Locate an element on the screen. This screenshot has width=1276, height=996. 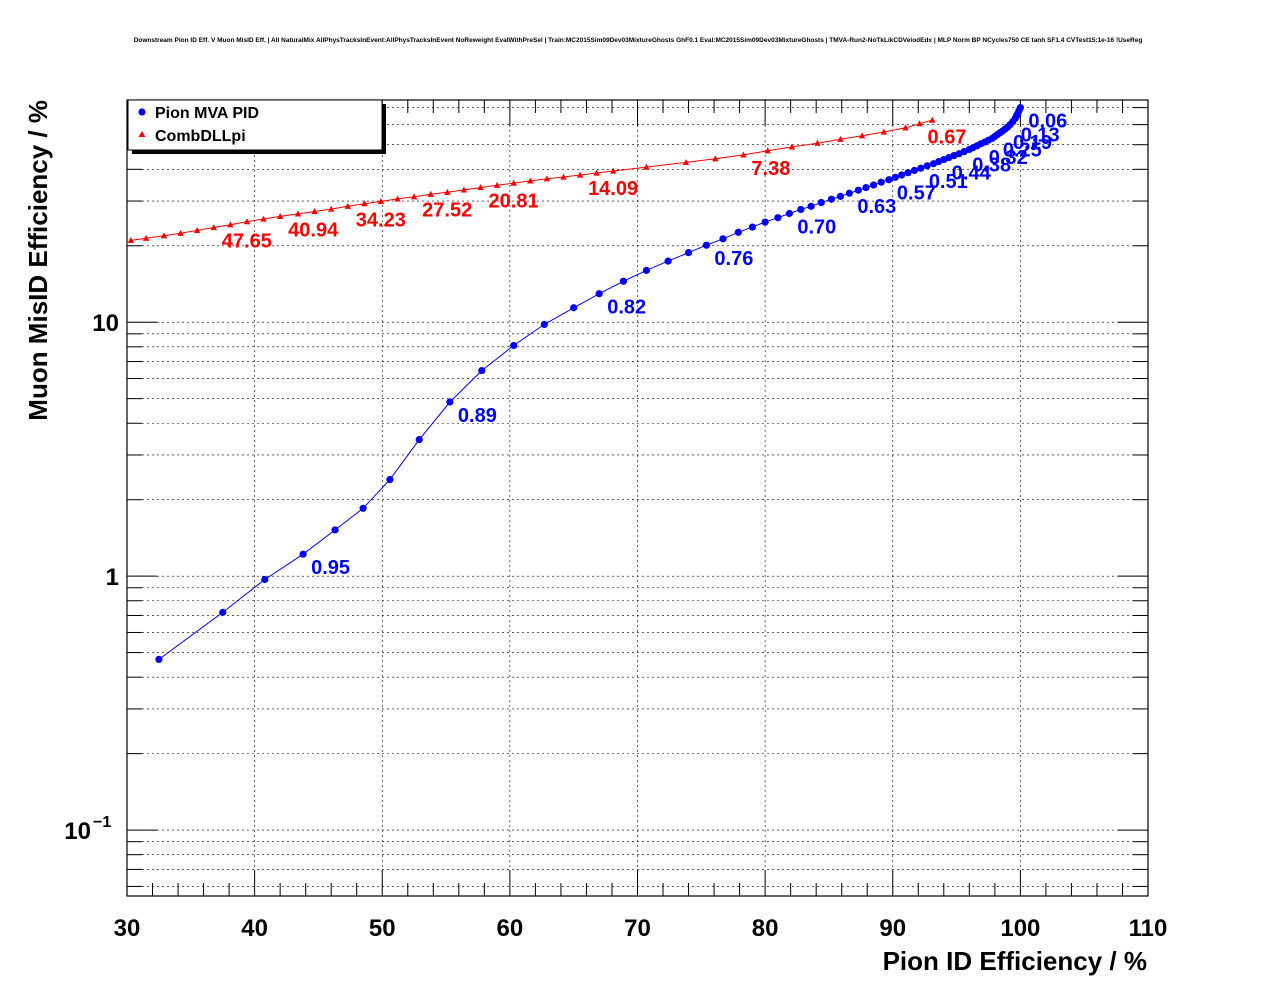
x-tick-label: 110 is located at coordinates (1148, 928).